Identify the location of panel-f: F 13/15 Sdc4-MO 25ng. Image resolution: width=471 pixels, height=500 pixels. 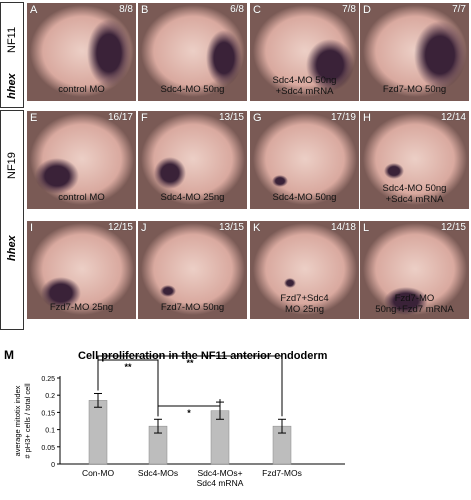
(192, 160).